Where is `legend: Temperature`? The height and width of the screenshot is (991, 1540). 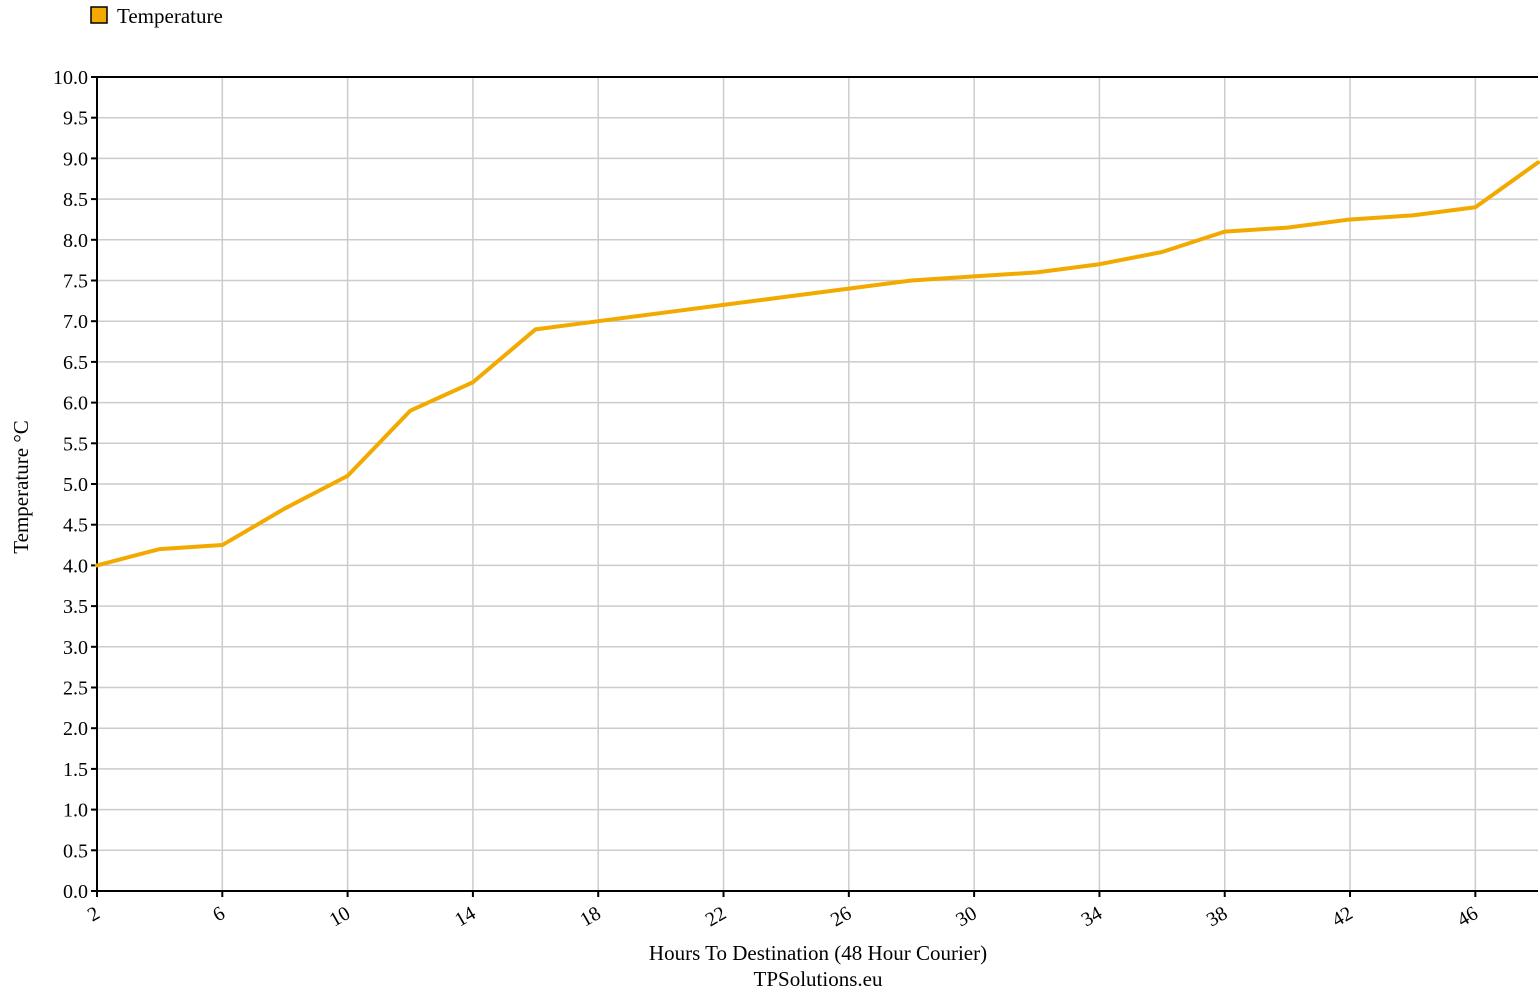
legend: Temperature is located at coordinates (156, 16).